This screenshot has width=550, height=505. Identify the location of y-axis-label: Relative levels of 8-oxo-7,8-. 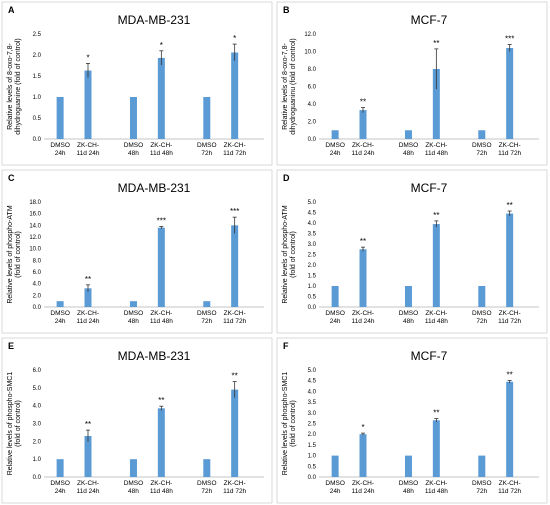
(285, 85).